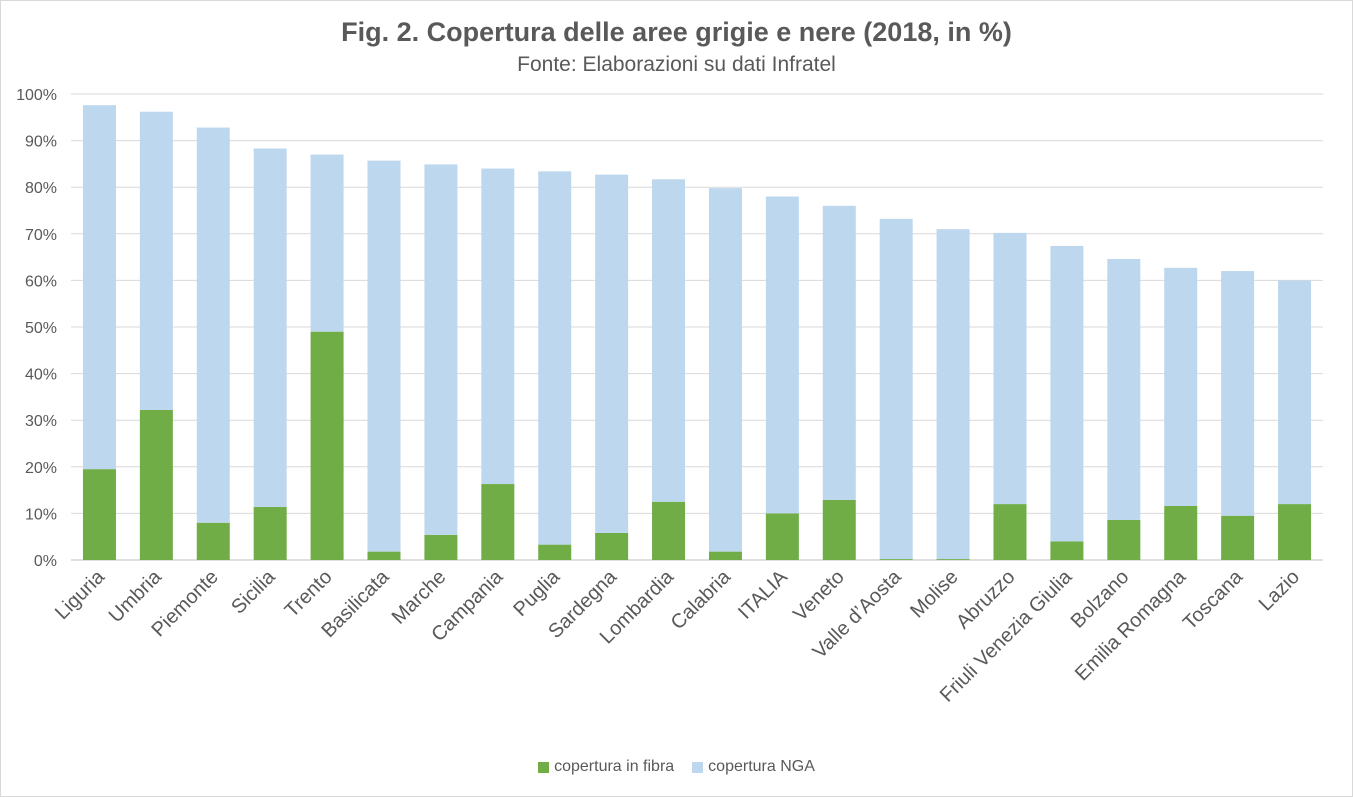 The image size is (1353, 797). I want to click on y-axis-tick-labels: 0% 10% 20% 30% 40% 50% 60% 70% 80% 90% 100%, so click(36, 328).